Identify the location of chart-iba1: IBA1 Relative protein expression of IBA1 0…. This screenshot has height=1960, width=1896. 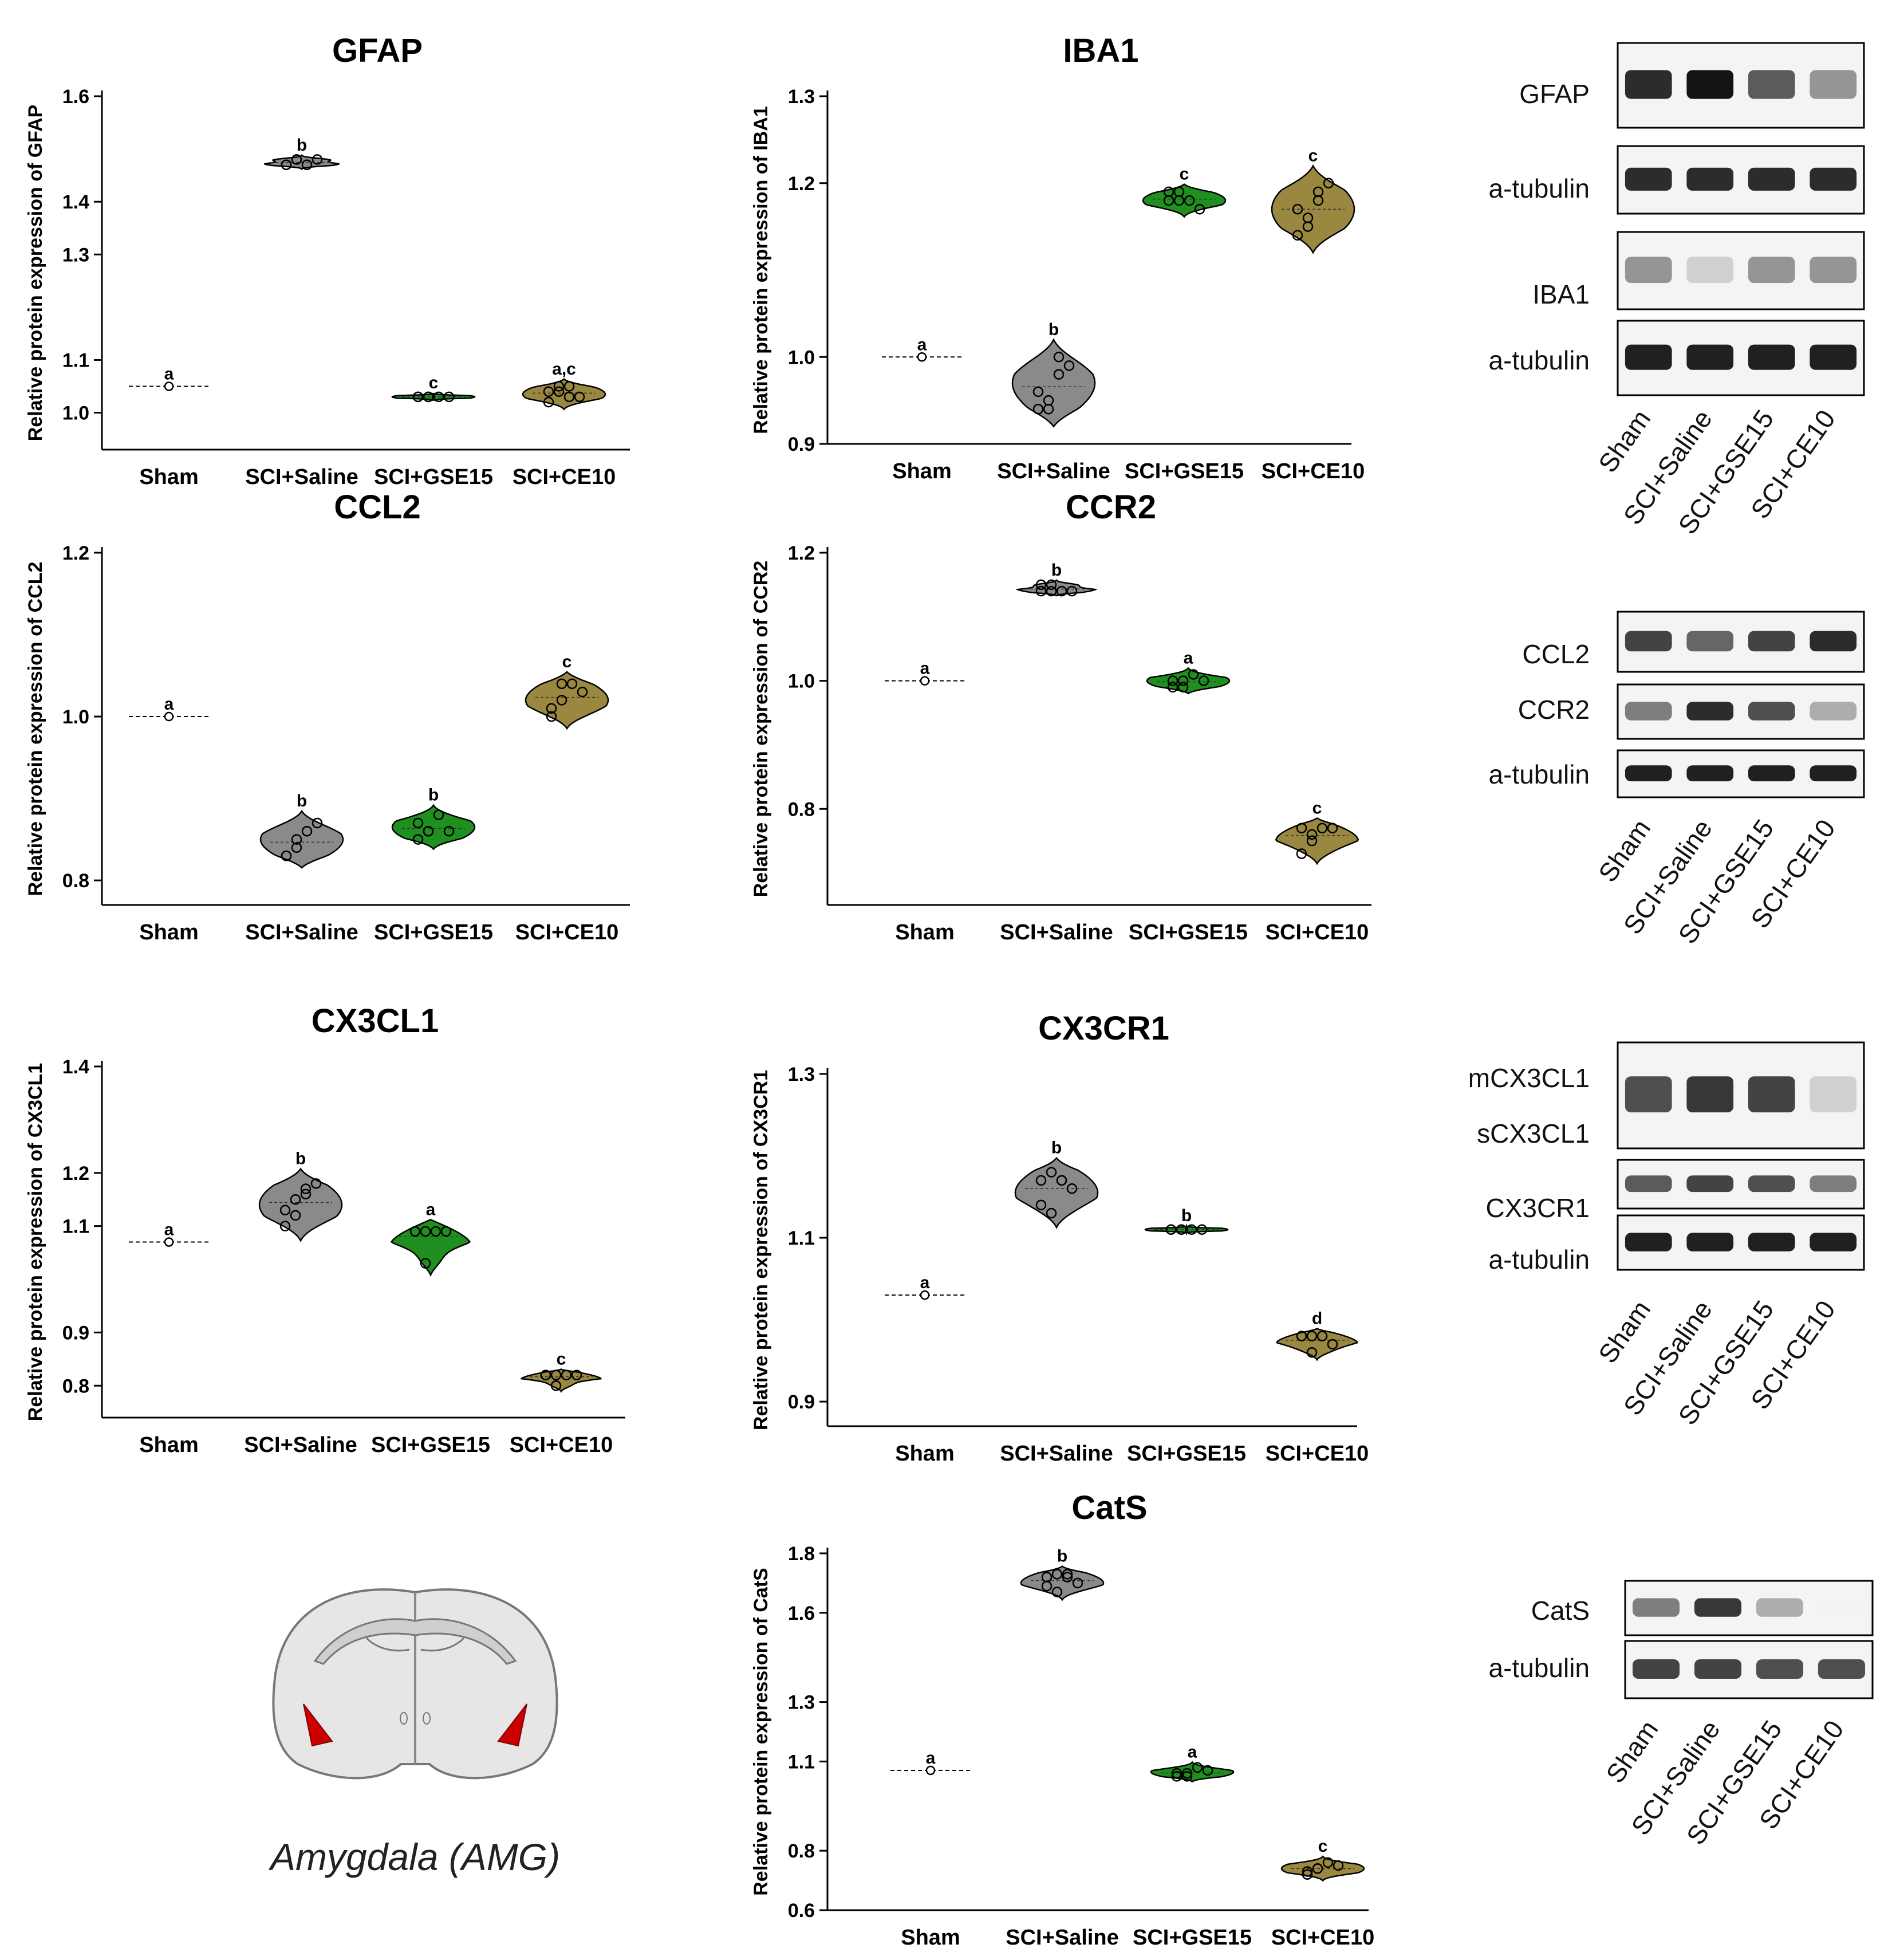
(1057, 257).